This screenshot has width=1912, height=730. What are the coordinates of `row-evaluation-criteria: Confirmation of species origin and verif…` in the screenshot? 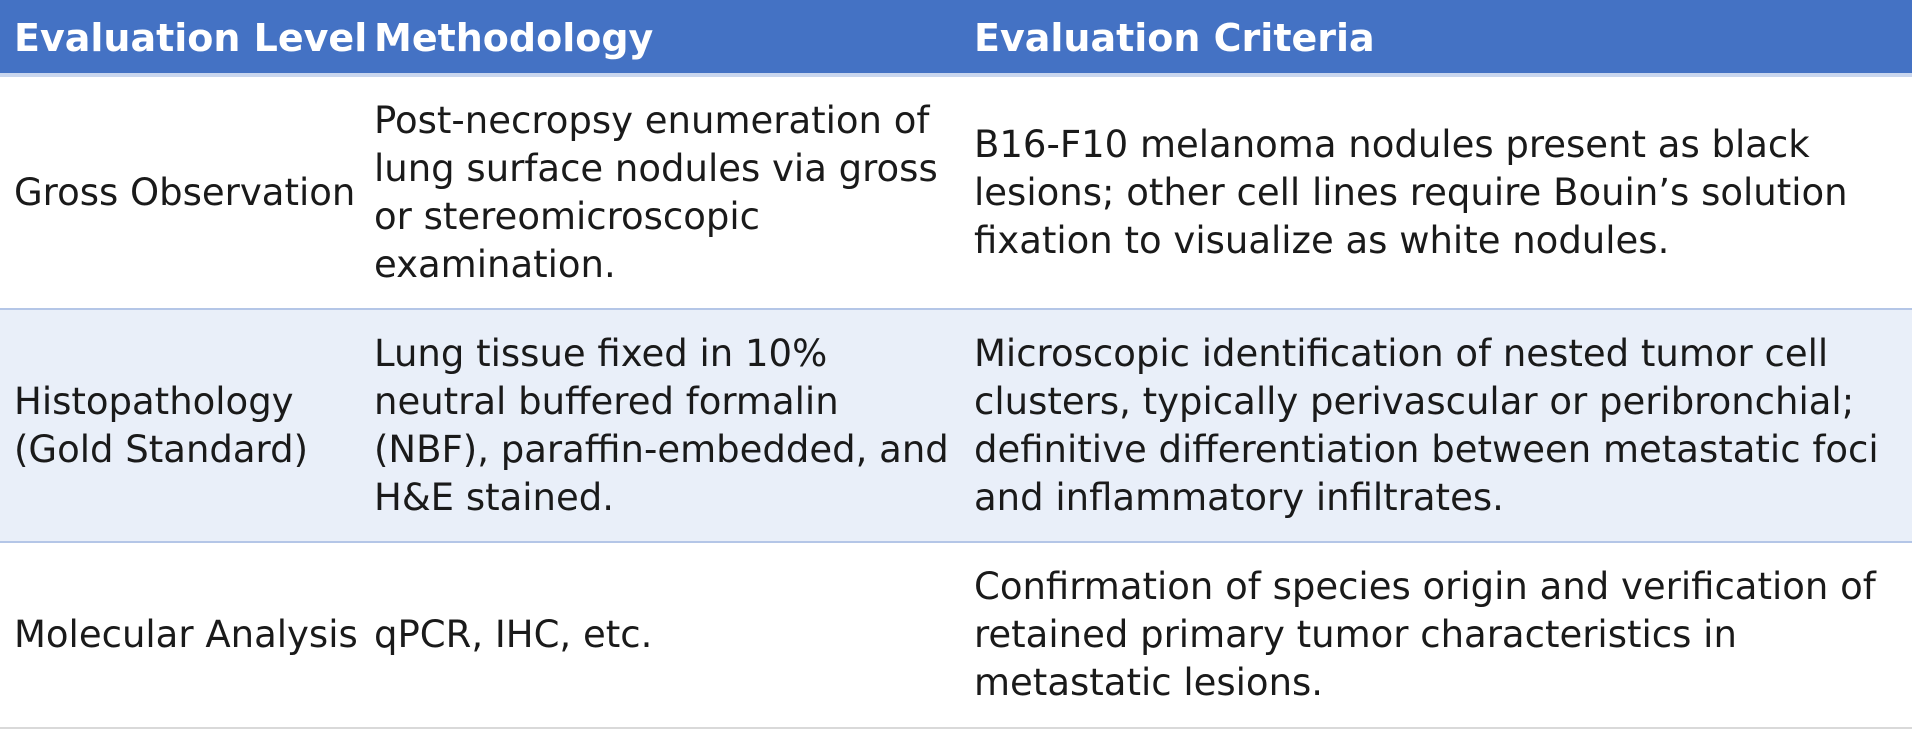 It's located at (1425, 634).